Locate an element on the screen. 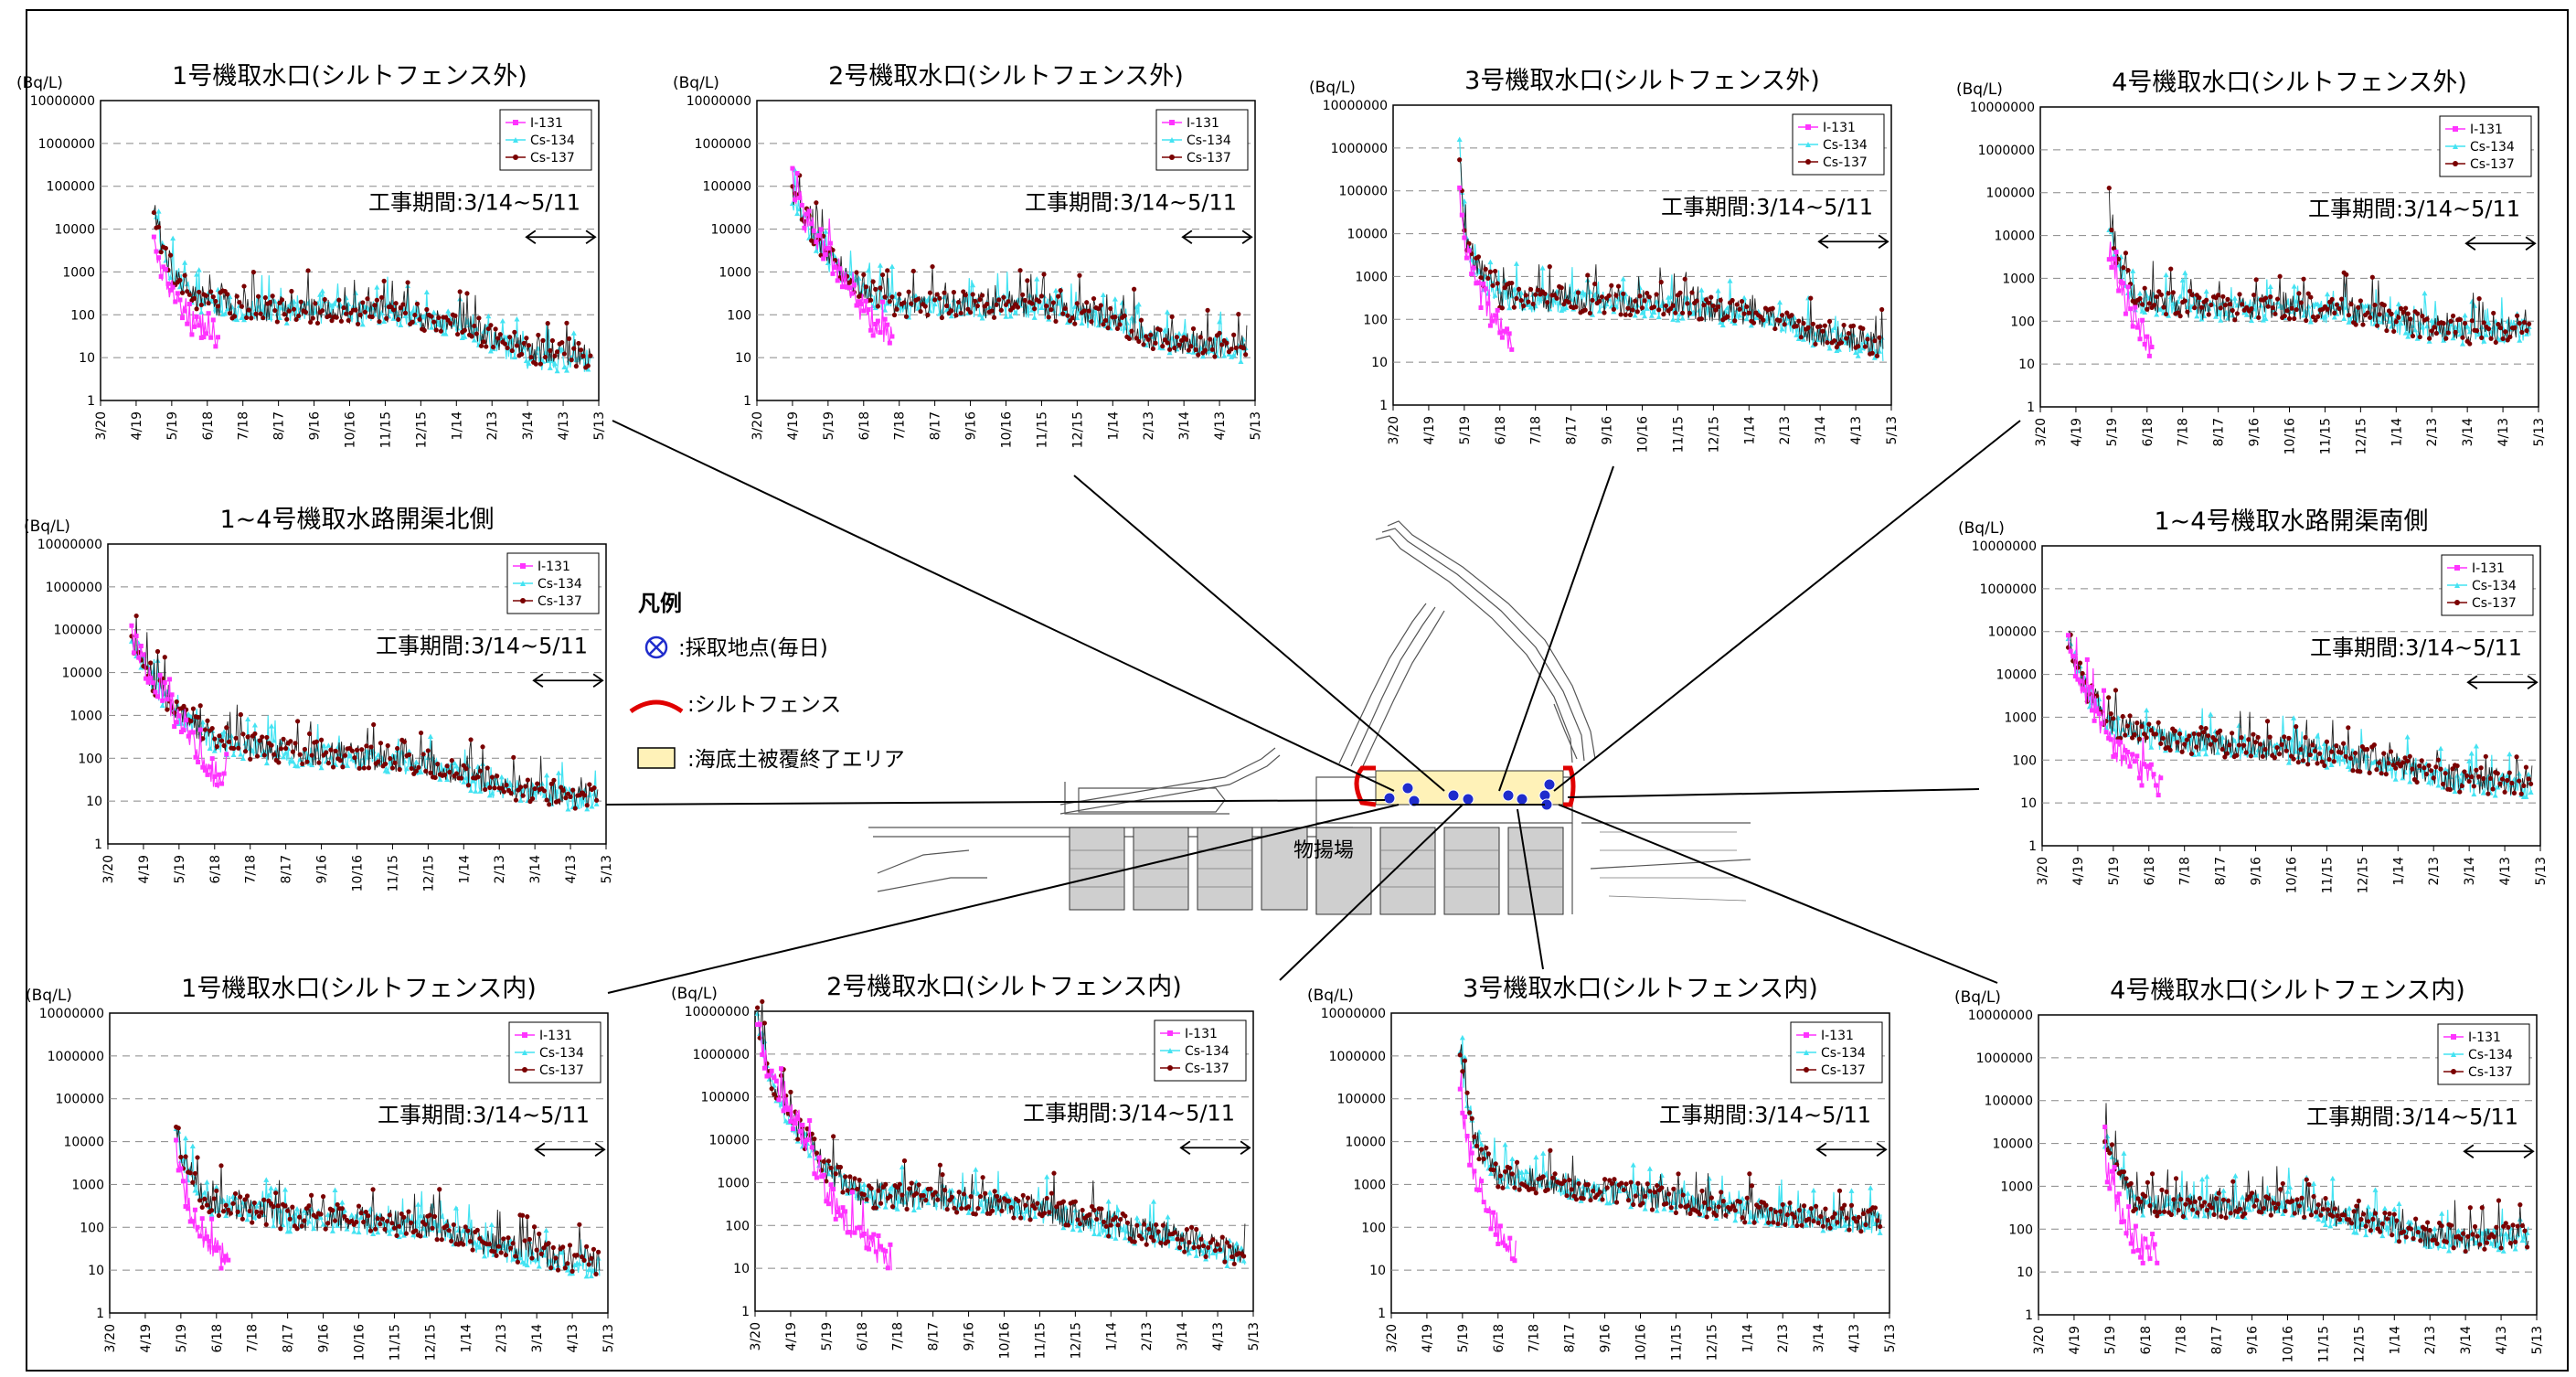 The width and height of the screenshot is (2576, 1377). y-tick-label: 100000 is located at coordinates (2010, 194).